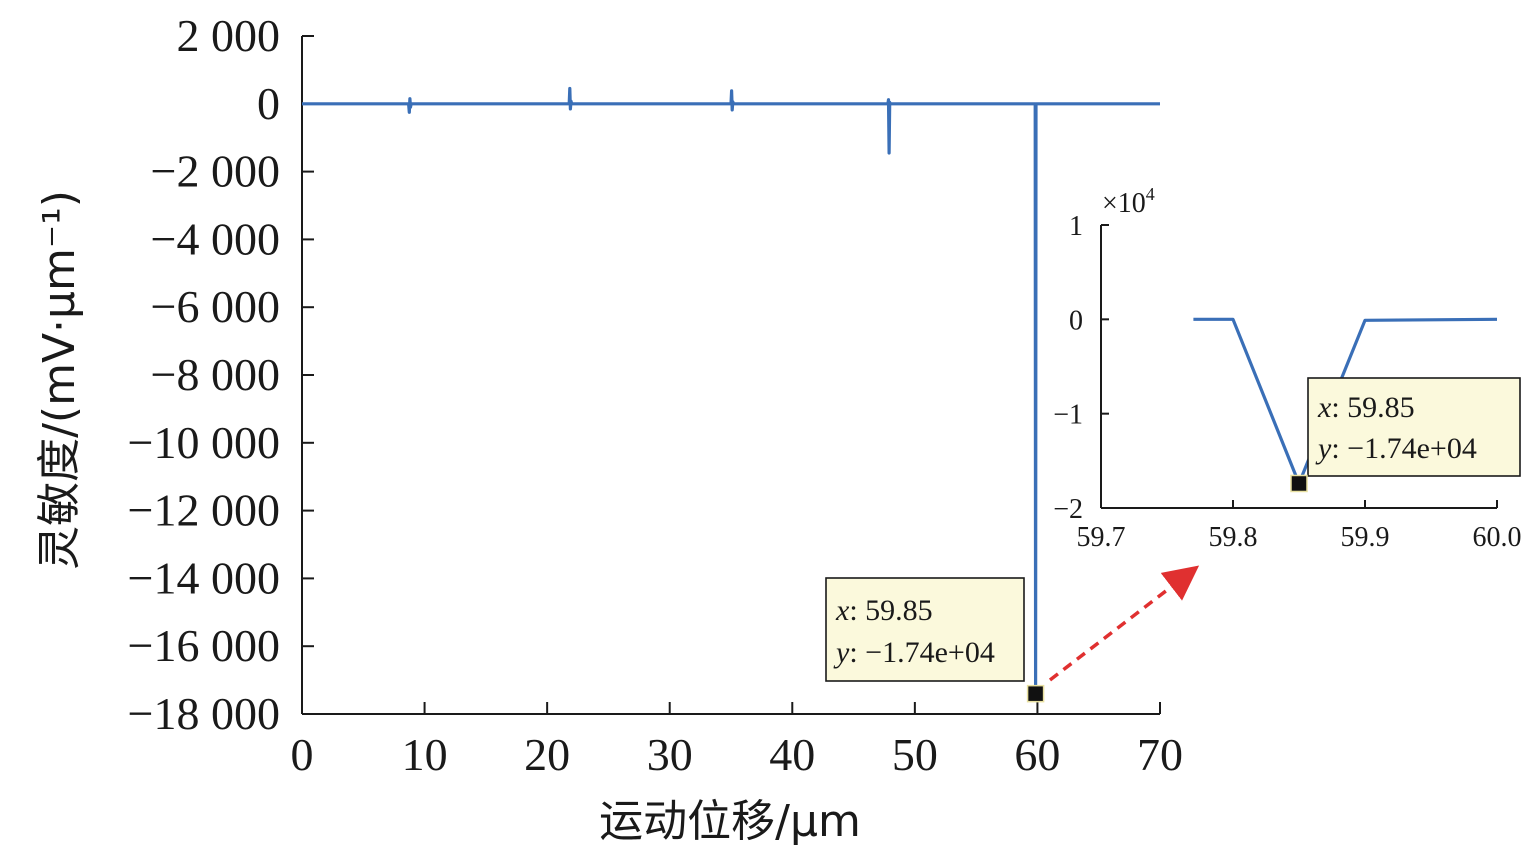 This screenshot has height=858, width=1535. Describe the element at coordinates (215, 171) in the screenshot. I see `main-y-tick-label: −2 000` at that location.